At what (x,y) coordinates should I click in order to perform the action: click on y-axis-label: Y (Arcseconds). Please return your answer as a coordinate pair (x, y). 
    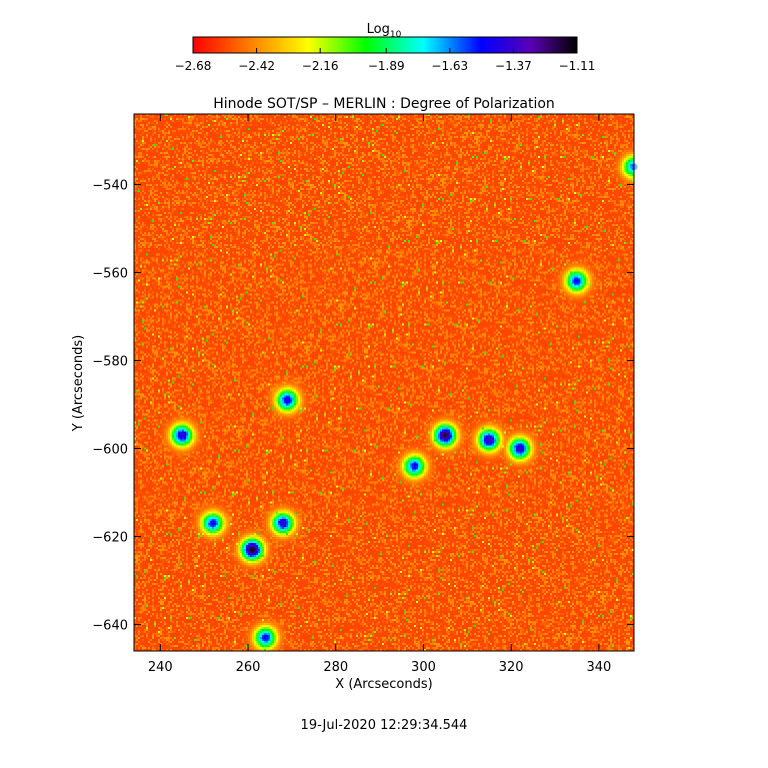
    Looking at the image, I should click on (78, 383).